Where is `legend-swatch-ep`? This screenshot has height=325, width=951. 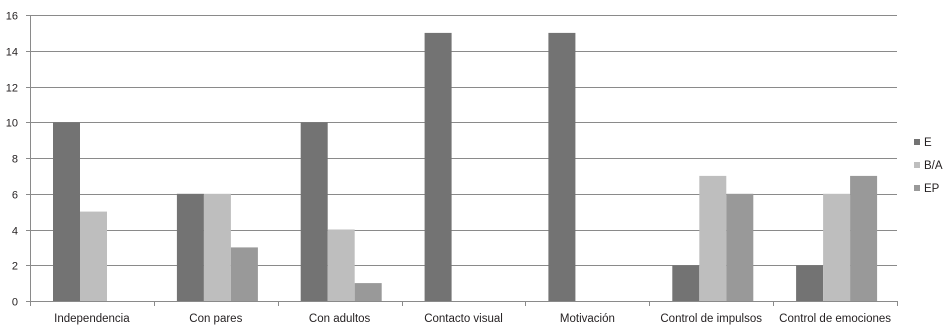
legend-swatch-ep is located at coordinates (917, 188).